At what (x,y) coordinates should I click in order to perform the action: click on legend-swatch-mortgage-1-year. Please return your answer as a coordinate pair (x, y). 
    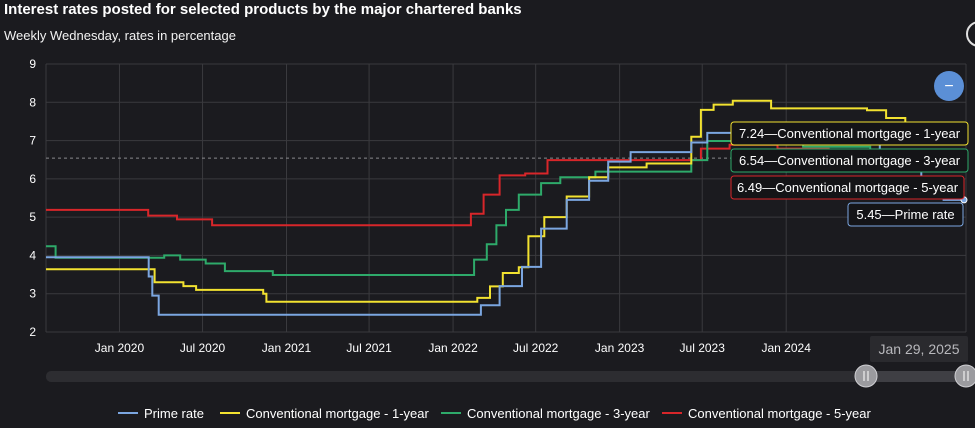
    Looking at the image, I should click on (230, 413).